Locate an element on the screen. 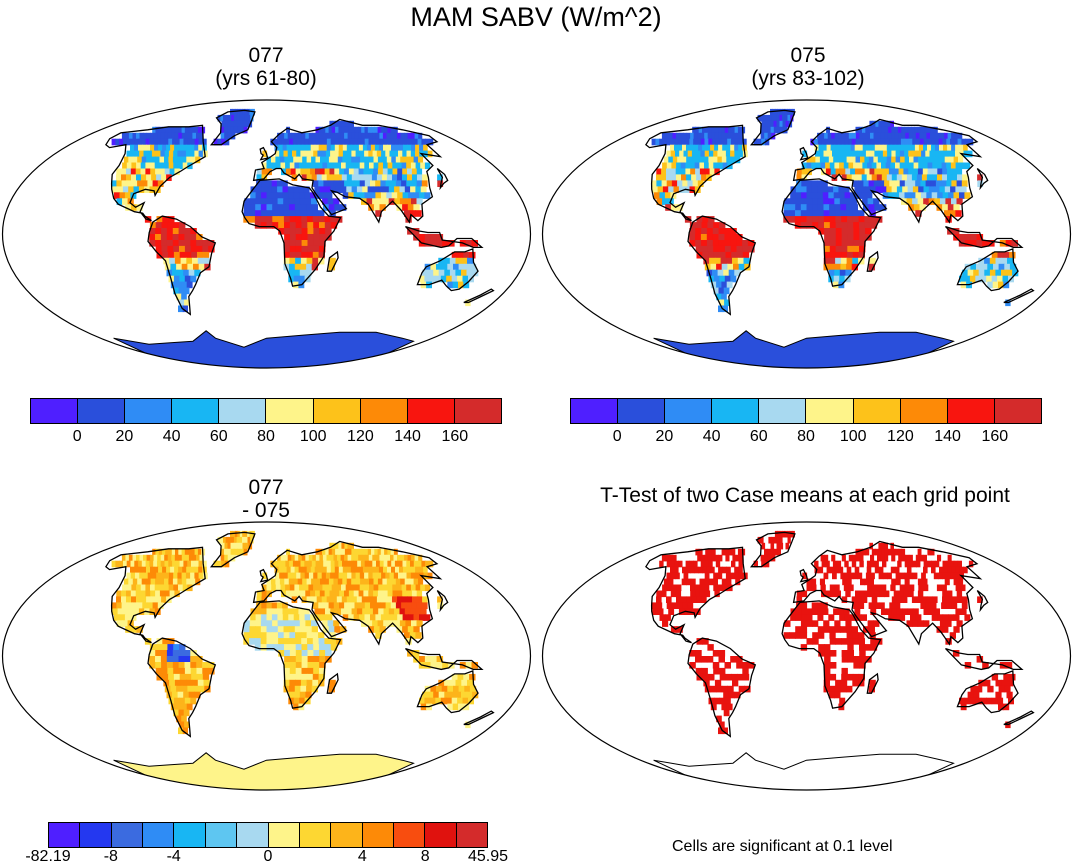 The height and width of the screenshot is (868, 1072). colorbar-tick-label: 8 is located at coordinates (425, 856).